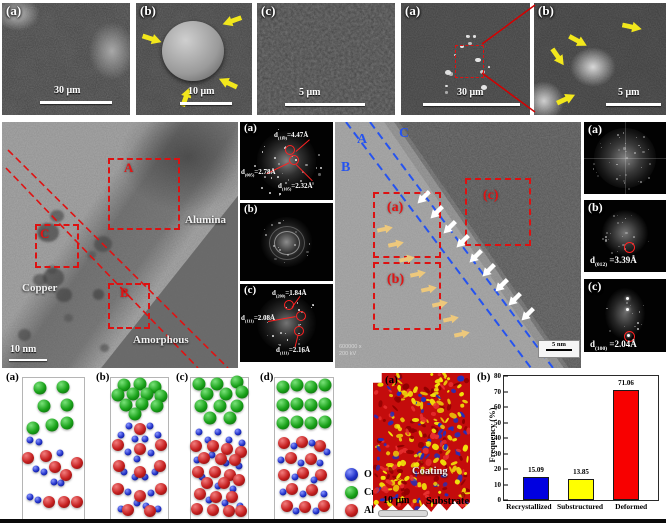 The image size is (666, 531). Describe the element at coordinates (66, 59) in the screenshot. I see `sem-panel-a1: (a) 30 μm` at that location.